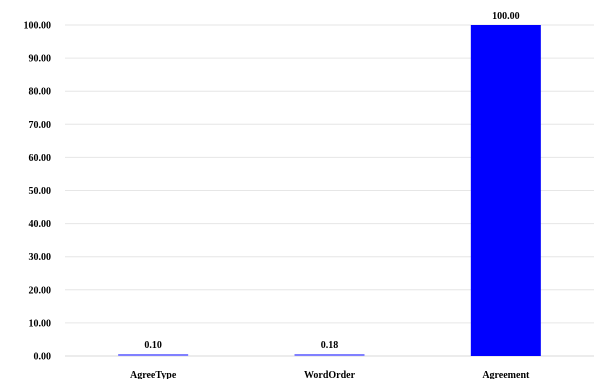 This screenshot has height=379, width=596. What do you see at coordinates (40, 323) in the screenshot?
I see `y-tick-label: 10.00` at bounding box center [40, 323].